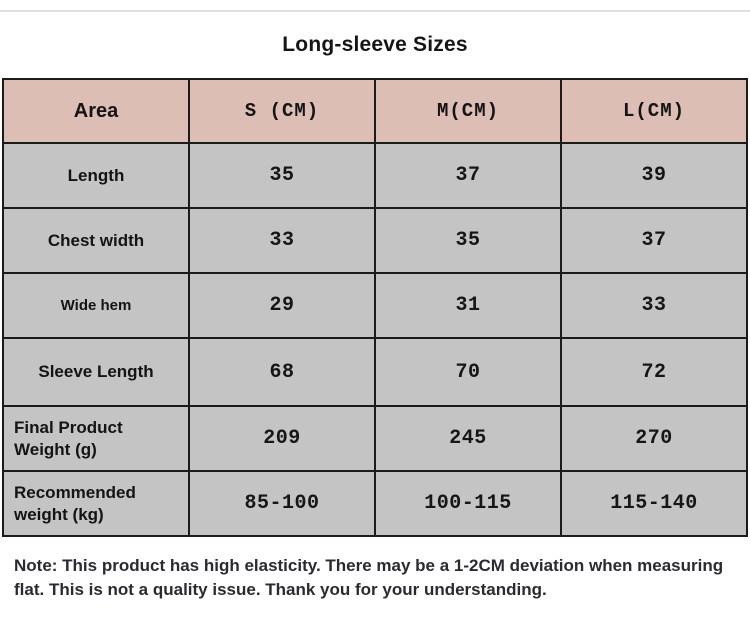 This screenshot has height=620, width=750. I want to click on top-divider, so click(375, 6).